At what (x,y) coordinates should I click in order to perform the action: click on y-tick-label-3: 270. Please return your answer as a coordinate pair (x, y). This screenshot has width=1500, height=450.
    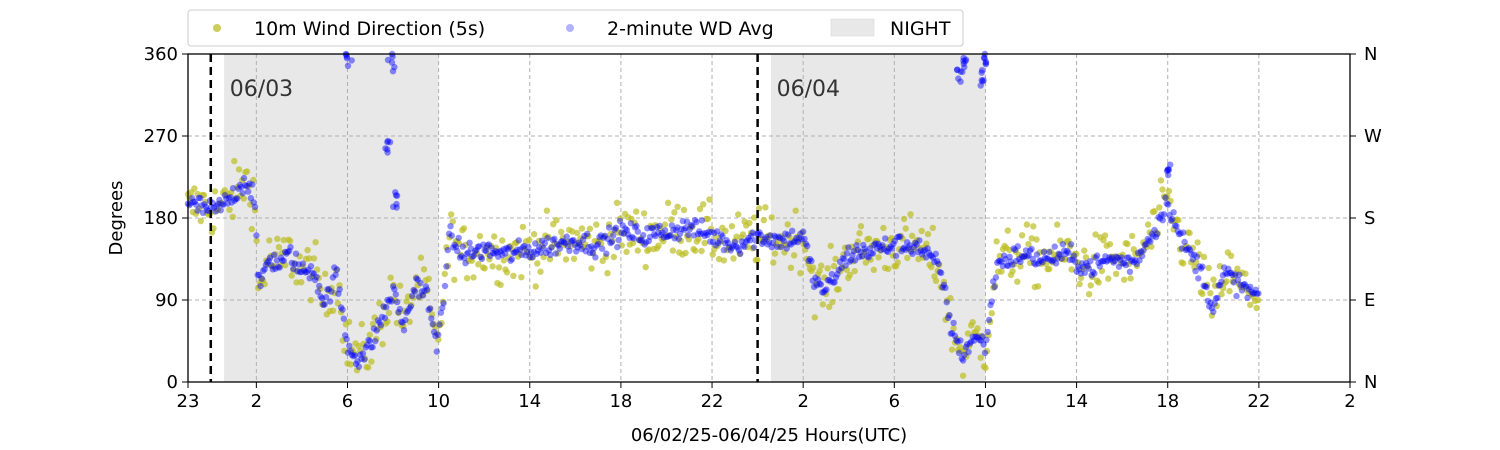
    Looking at the image, I should click on (161, 136).